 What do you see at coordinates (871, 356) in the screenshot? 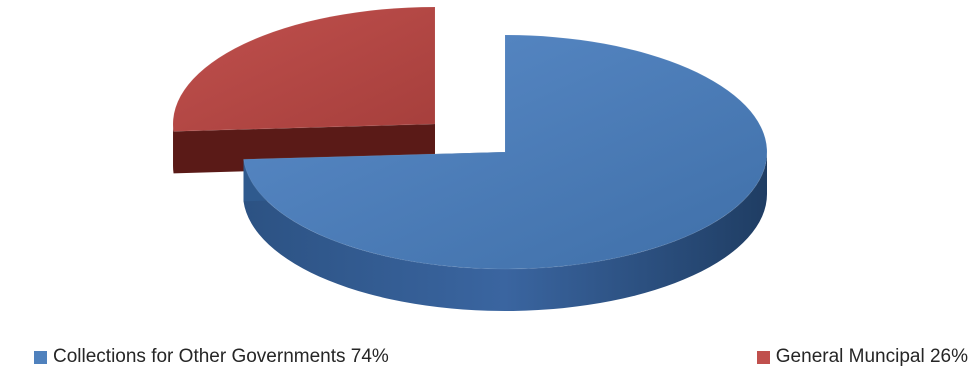
I see `legend-label-general-municipal: General Muncipal 26%` at bounding box center [871, 356].